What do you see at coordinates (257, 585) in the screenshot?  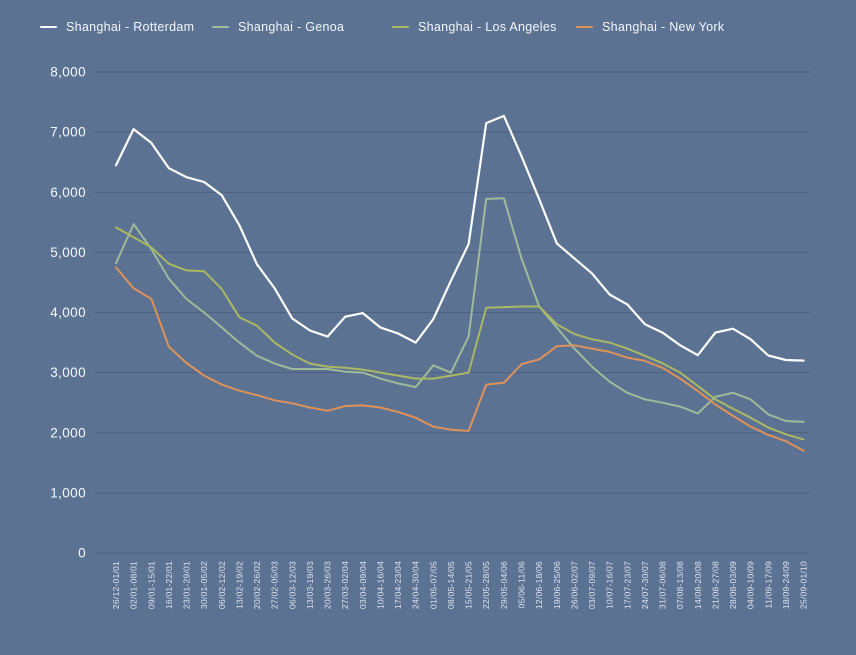 I see `x-axis-tick-label: 20/02-26/02` at bounding box center [257, 585].